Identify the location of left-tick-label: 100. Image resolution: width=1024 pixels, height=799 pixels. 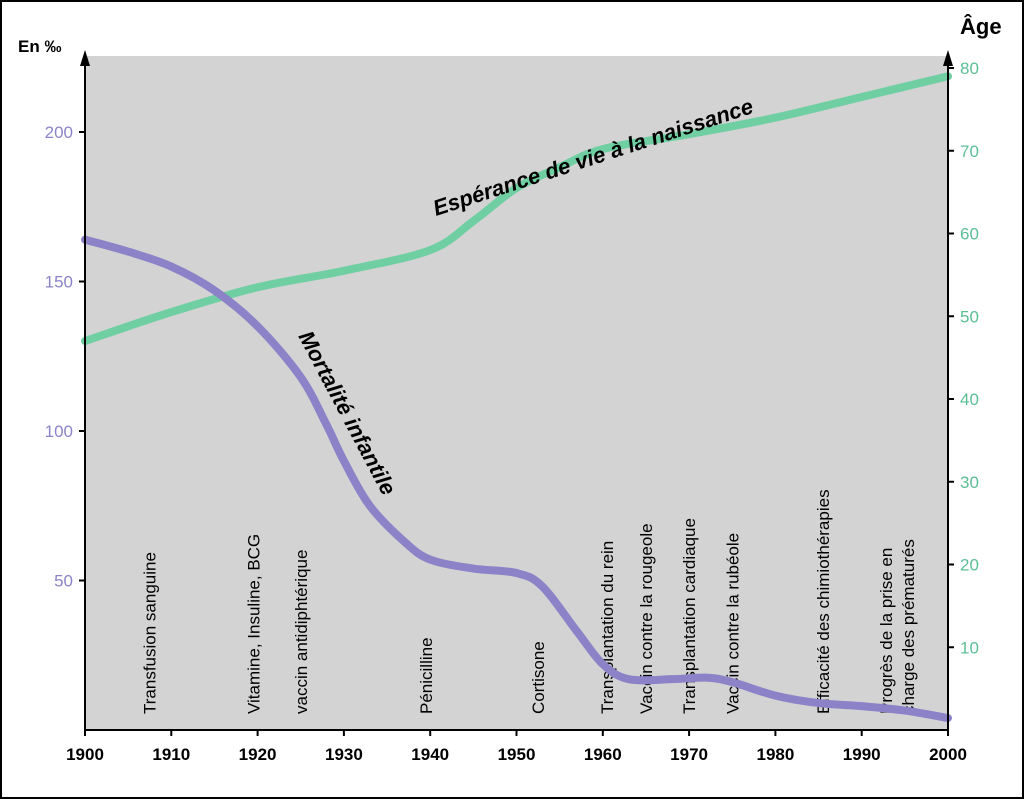
(59, 431).